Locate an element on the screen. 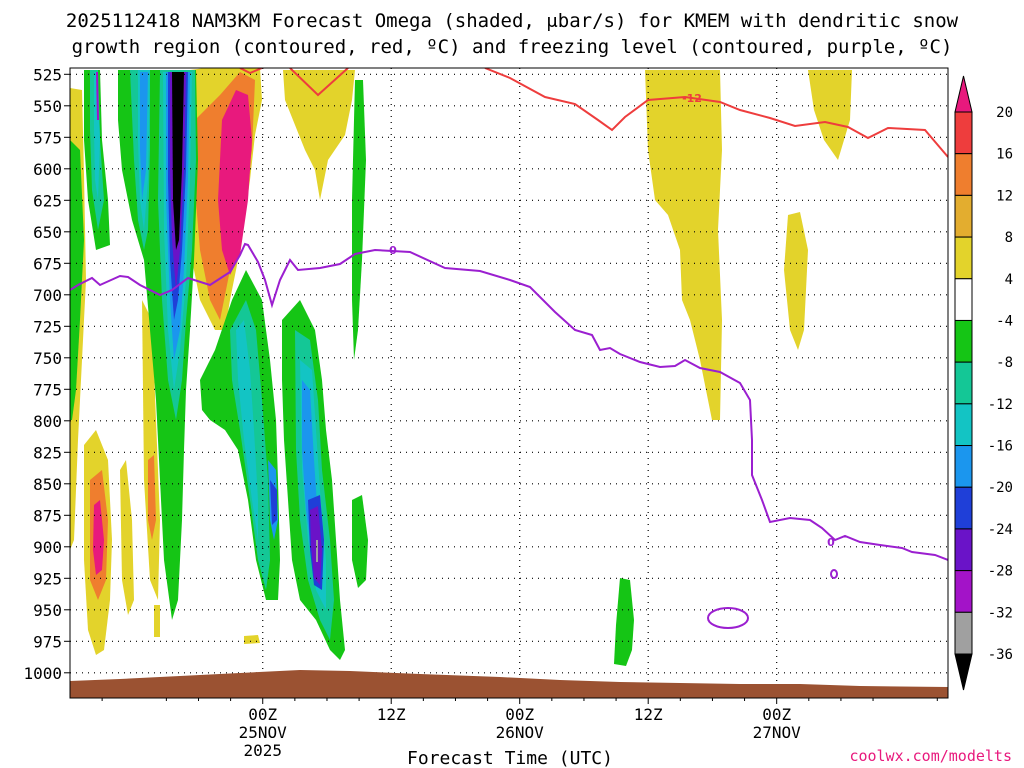 The image size is (1024, 768). y-tick-label: 975 is located at coordinates (47, 641).